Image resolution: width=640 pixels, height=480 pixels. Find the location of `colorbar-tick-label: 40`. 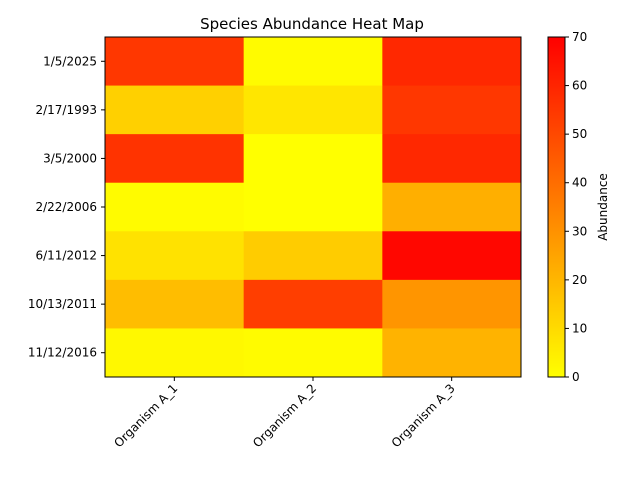

colorbar-tick-label: 40 is located at coordinates (579, 183).